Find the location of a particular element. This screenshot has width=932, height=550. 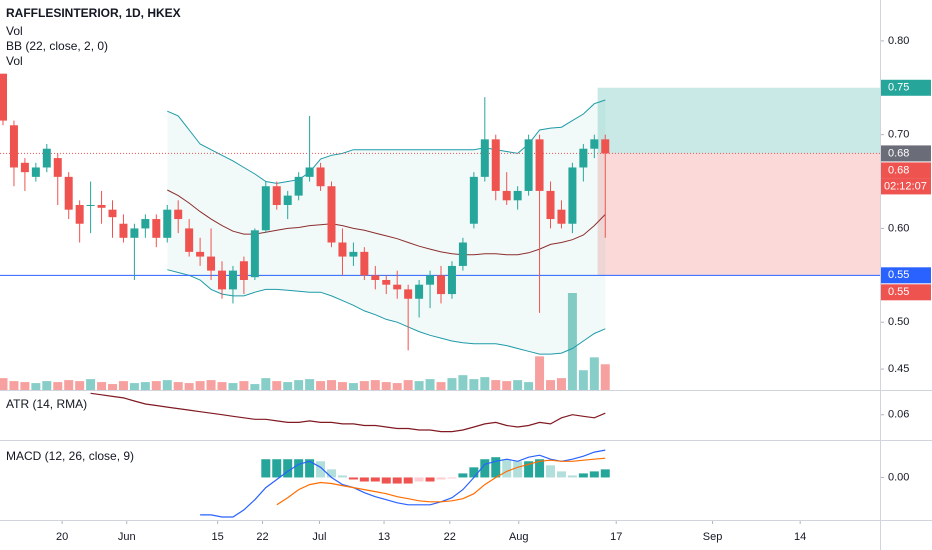

pane-title: MACD (12, 26, close, 9) is located at coordinates (70, 456).